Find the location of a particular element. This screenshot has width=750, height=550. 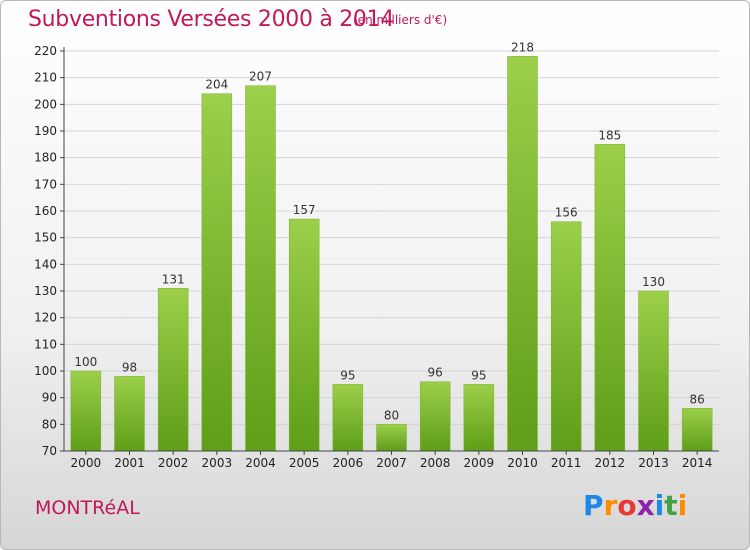

logo-letter: r is located at coordinates (610, 505).